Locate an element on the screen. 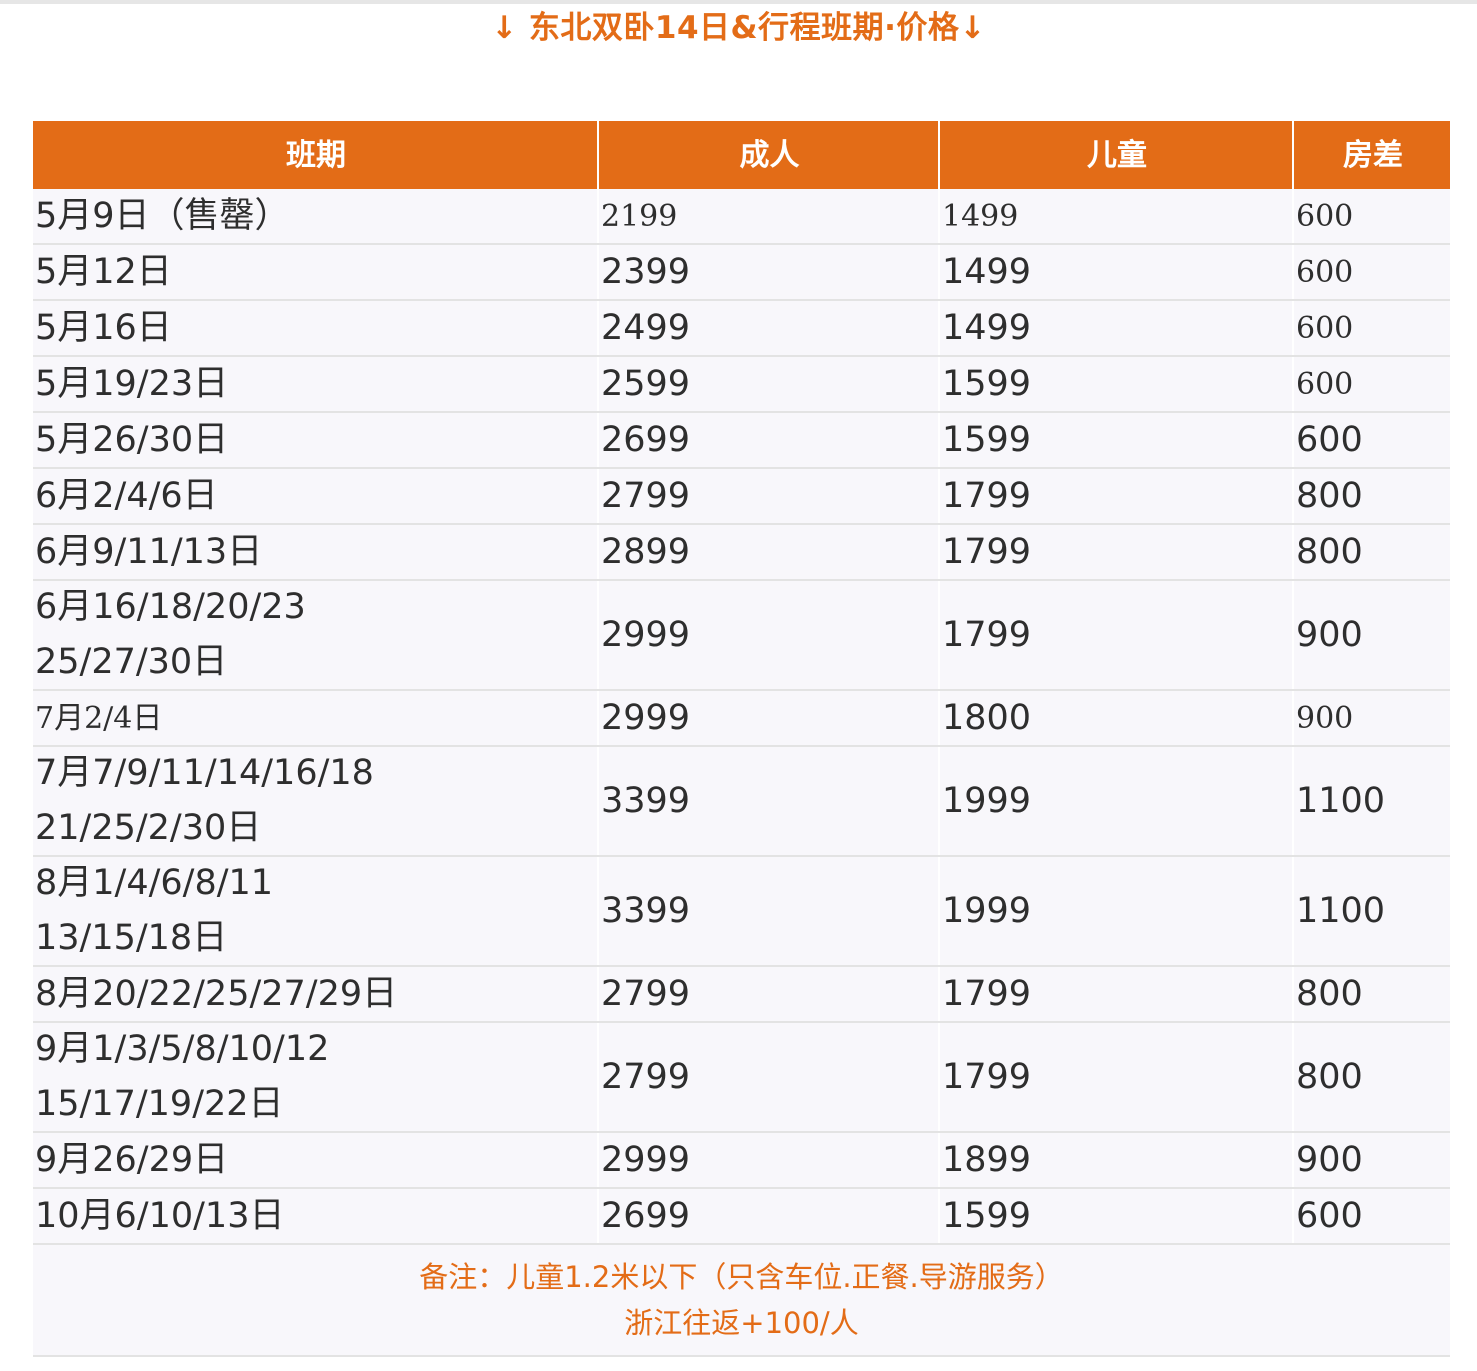 This screenshot has width=1477, height=1371. table-row: 9月26/29日 2999 1899 900 is located at coordinates (741, 1161).